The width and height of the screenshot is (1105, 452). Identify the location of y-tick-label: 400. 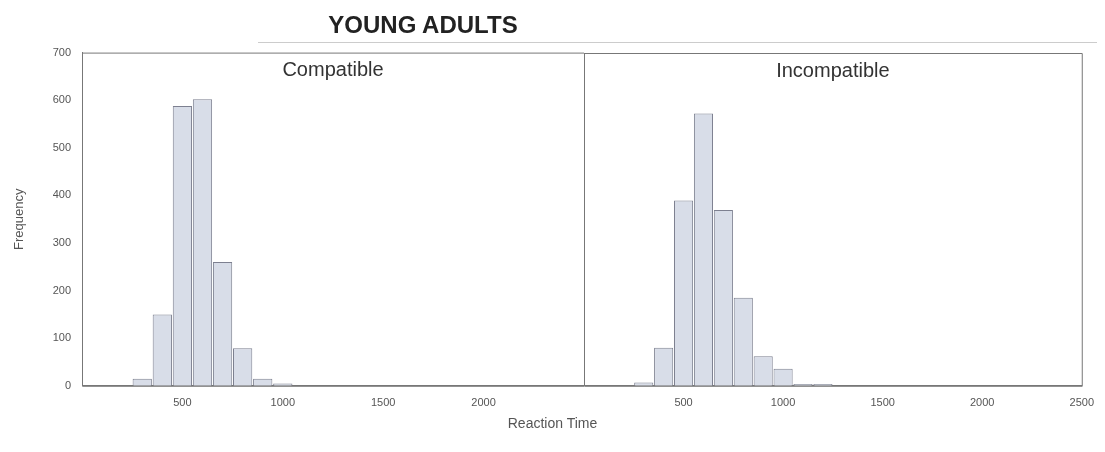
(61, 194).